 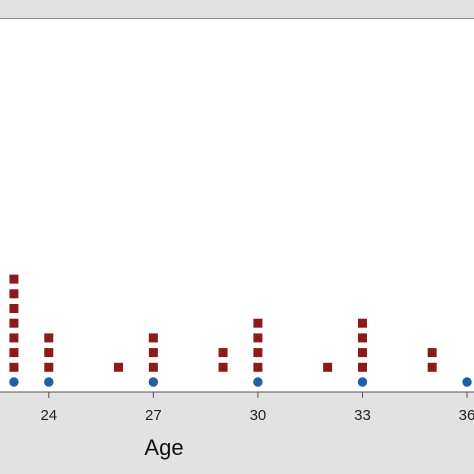 I want to click on x-tick-label: 33, so click(x=362, y=415).